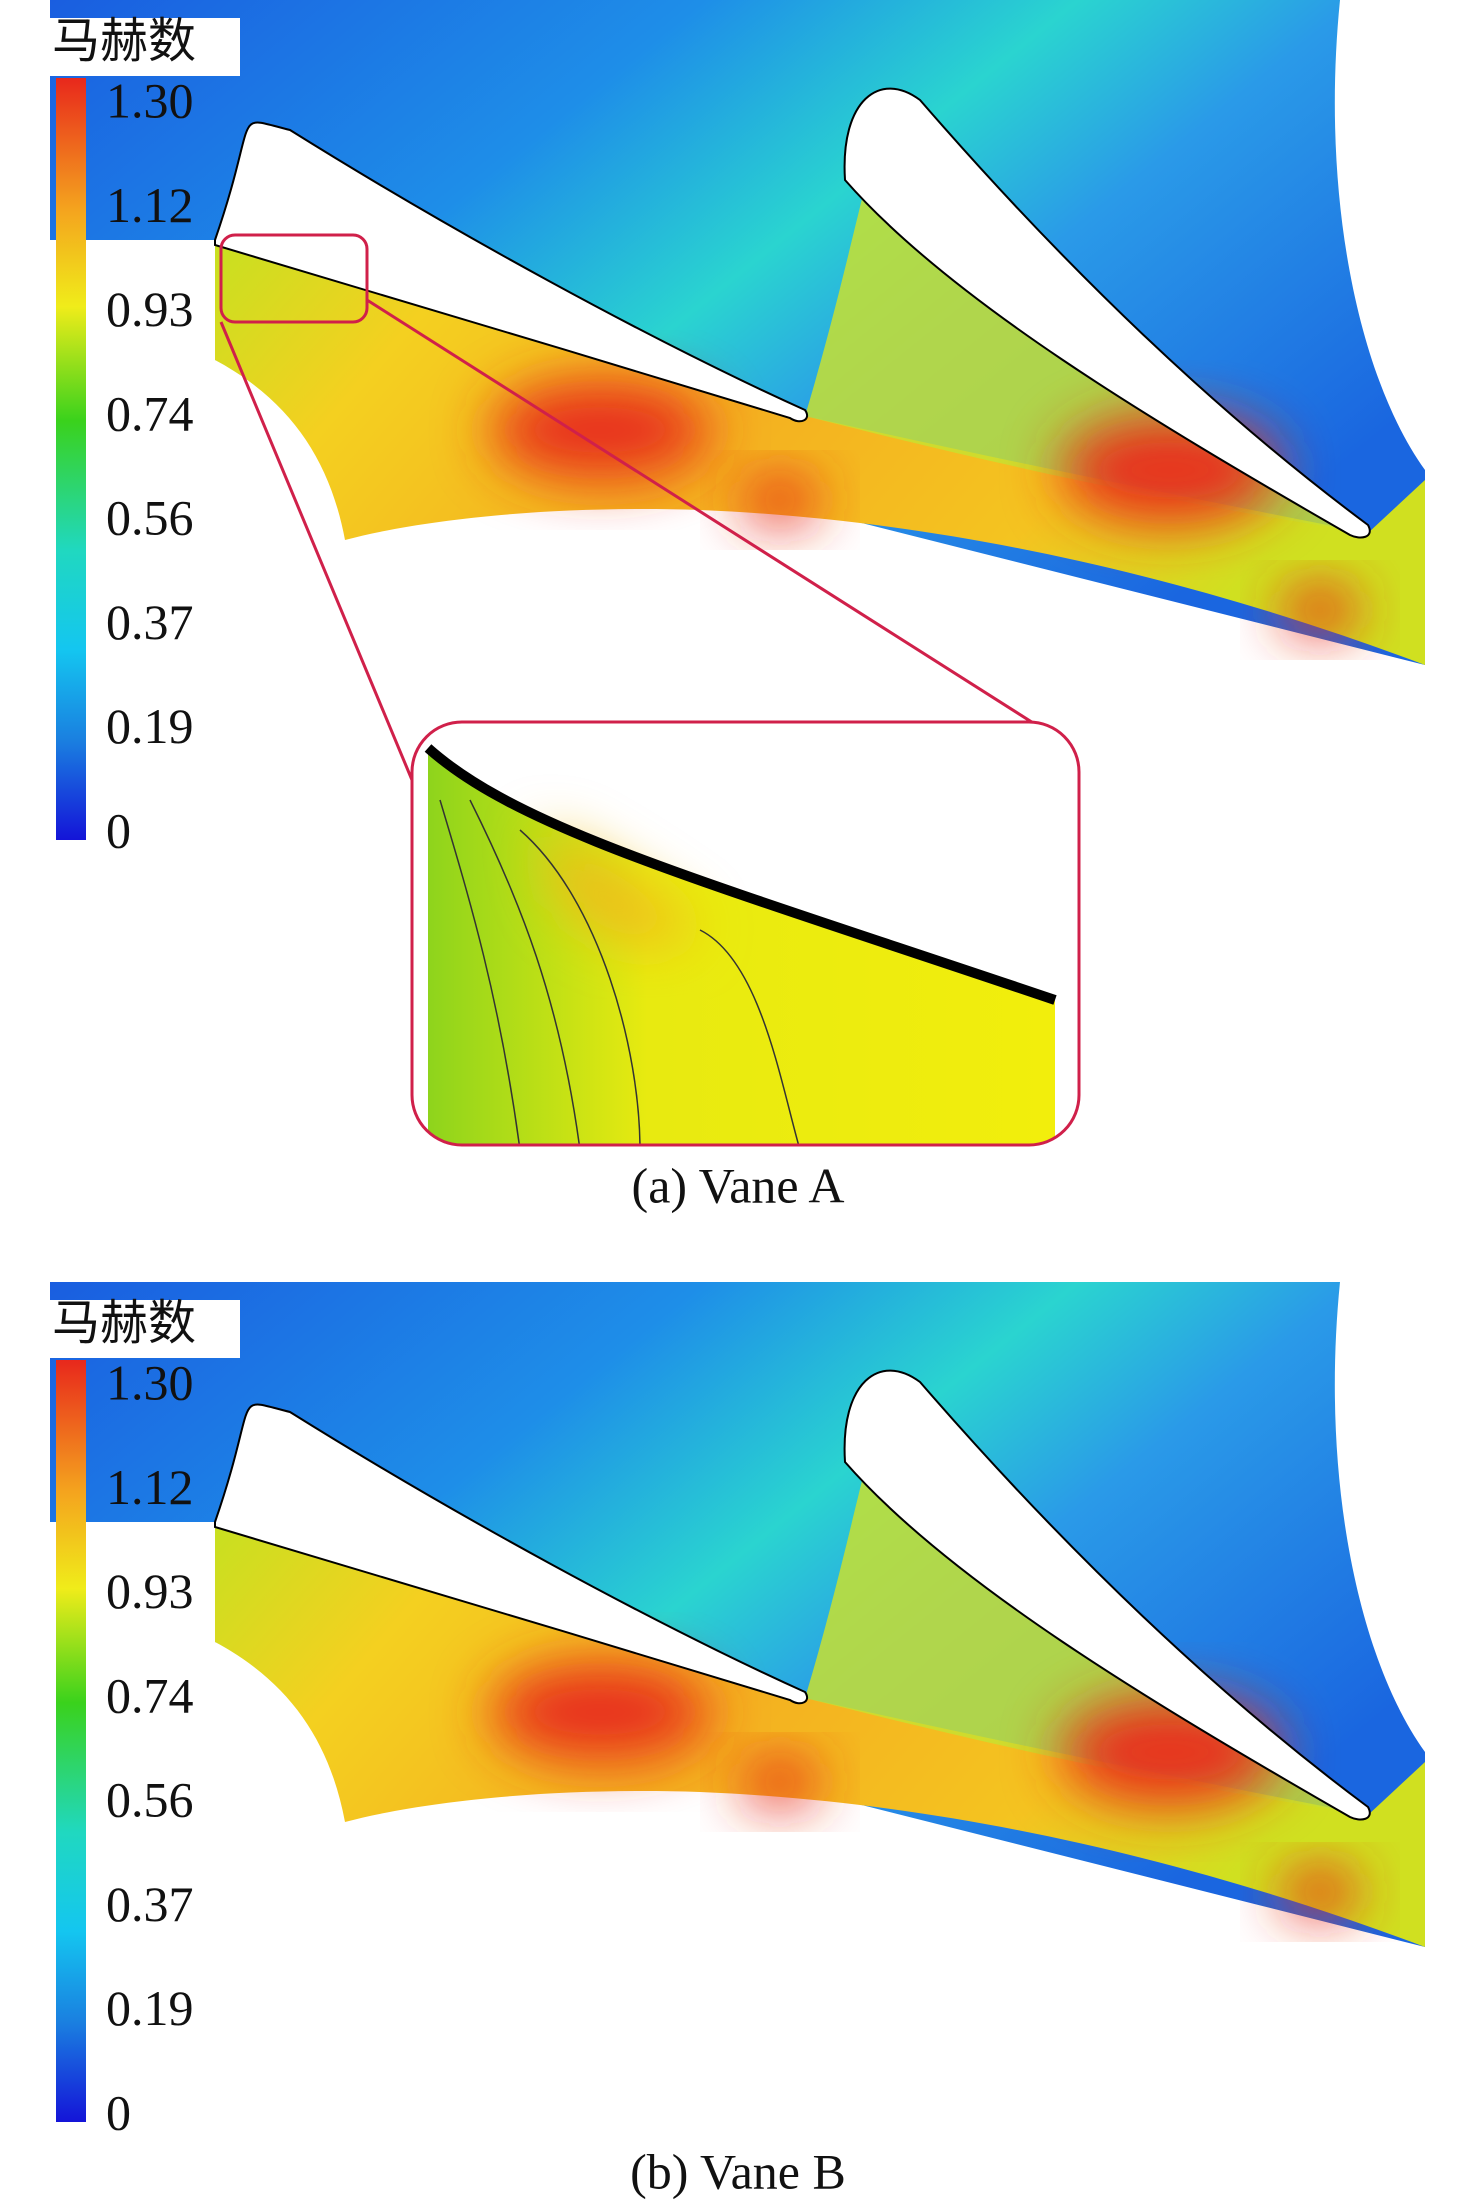 The image size is (1476, 2210). Describe the element at coordinates (738, 2171) in the screenshot. I see `caption: (b) Vane B` at that location.